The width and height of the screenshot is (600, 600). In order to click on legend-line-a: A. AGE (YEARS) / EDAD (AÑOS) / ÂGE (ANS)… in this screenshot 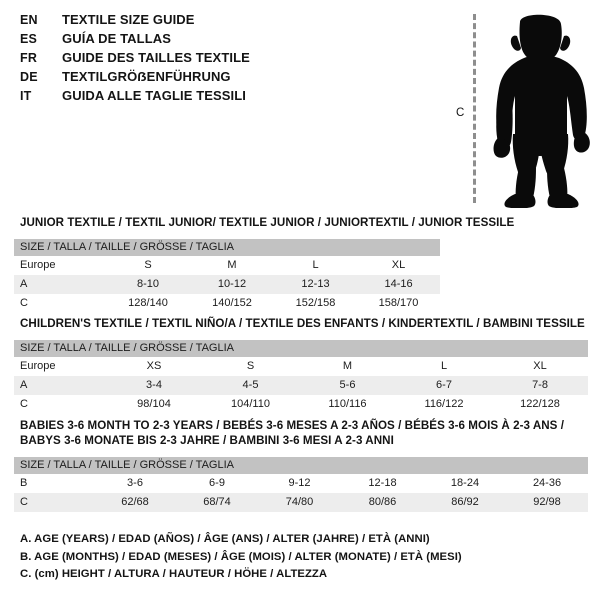, I will do `click(225, 539)`.